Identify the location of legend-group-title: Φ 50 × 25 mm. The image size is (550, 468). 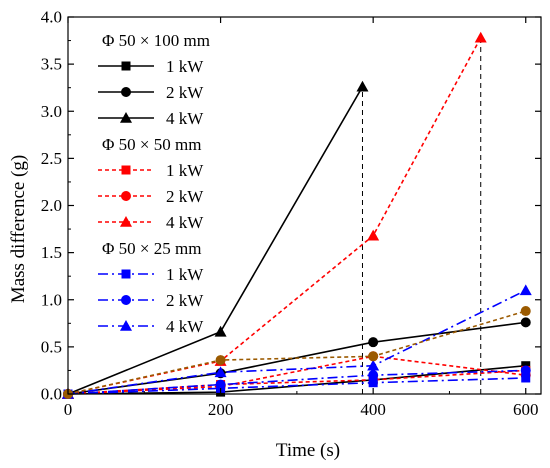
(151, 248).